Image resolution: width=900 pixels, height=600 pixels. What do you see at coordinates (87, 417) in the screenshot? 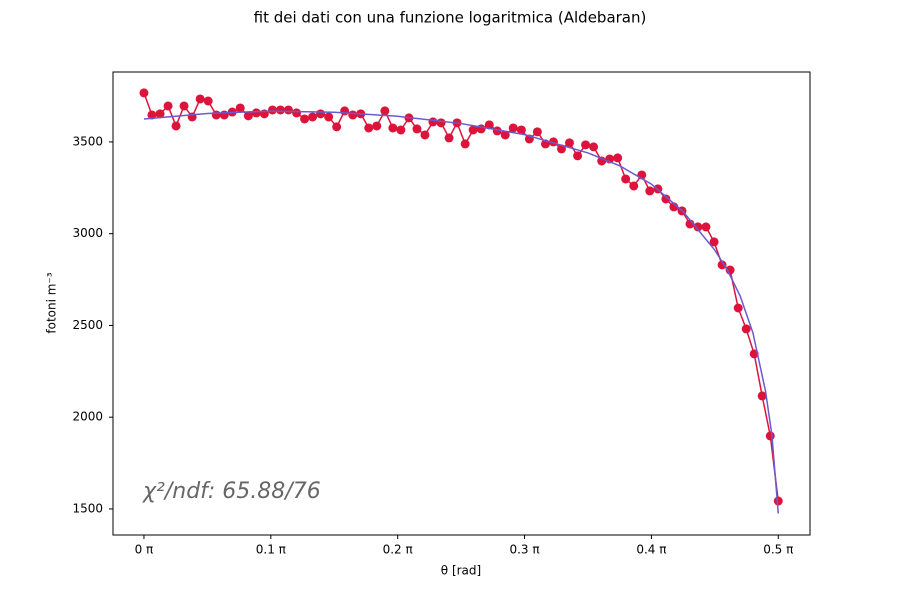
I see `y-tick-label: 2000` at bounding box center [87, 417].